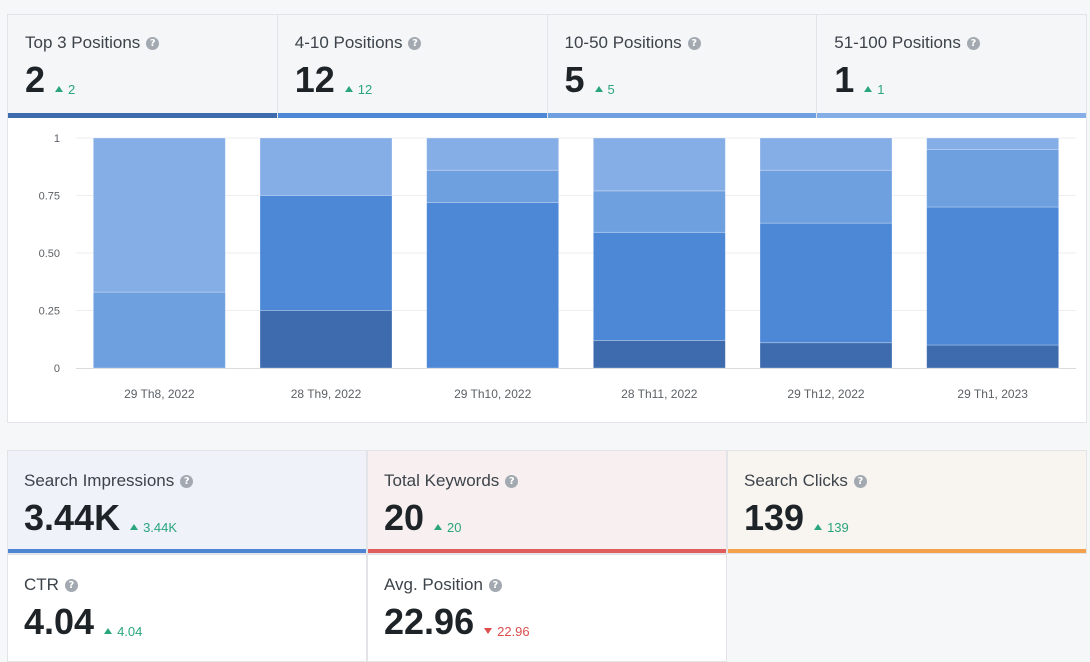 The height and width of the screenshot is (662, 1090). Describe the element at coordinates (314, 79) in the screenshot. I see `card-value: 12` at that location.